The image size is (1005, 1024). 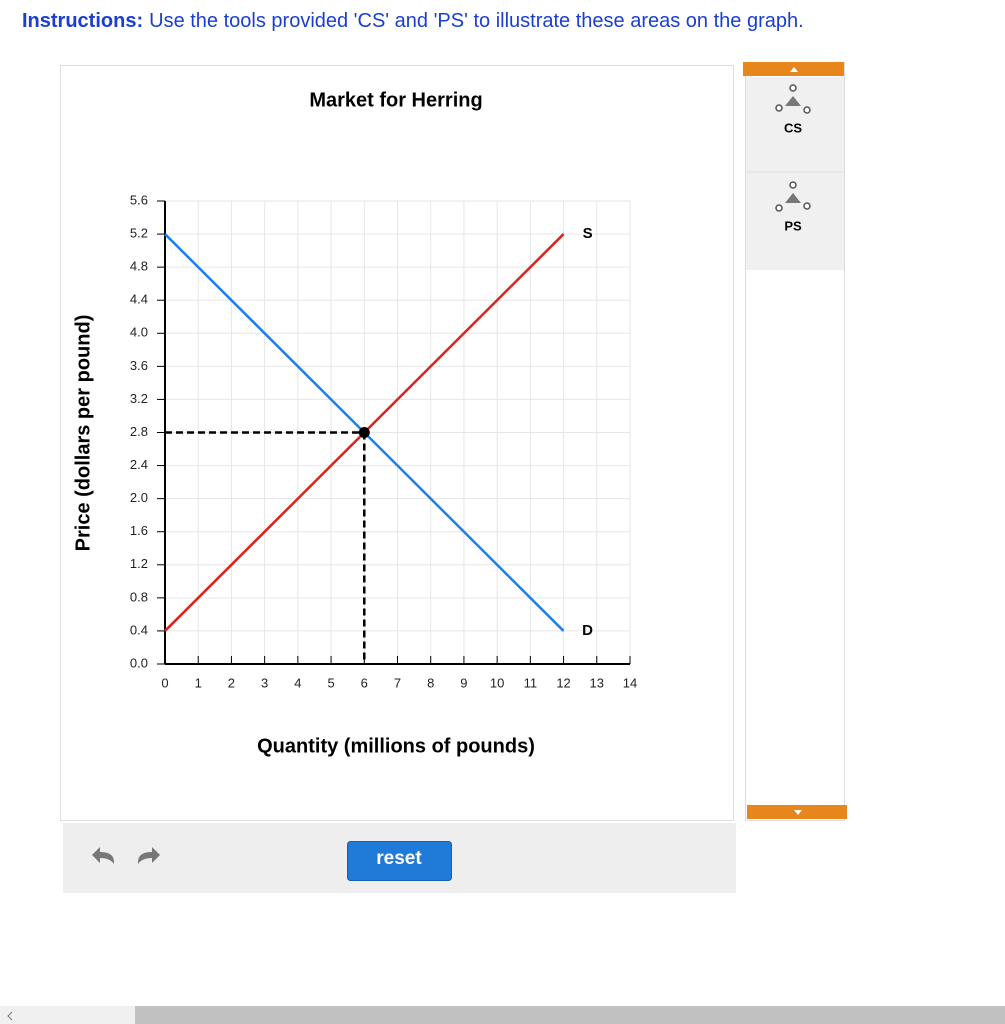 I want to click on x-tick-label: 4, so click(x=297, y=682).